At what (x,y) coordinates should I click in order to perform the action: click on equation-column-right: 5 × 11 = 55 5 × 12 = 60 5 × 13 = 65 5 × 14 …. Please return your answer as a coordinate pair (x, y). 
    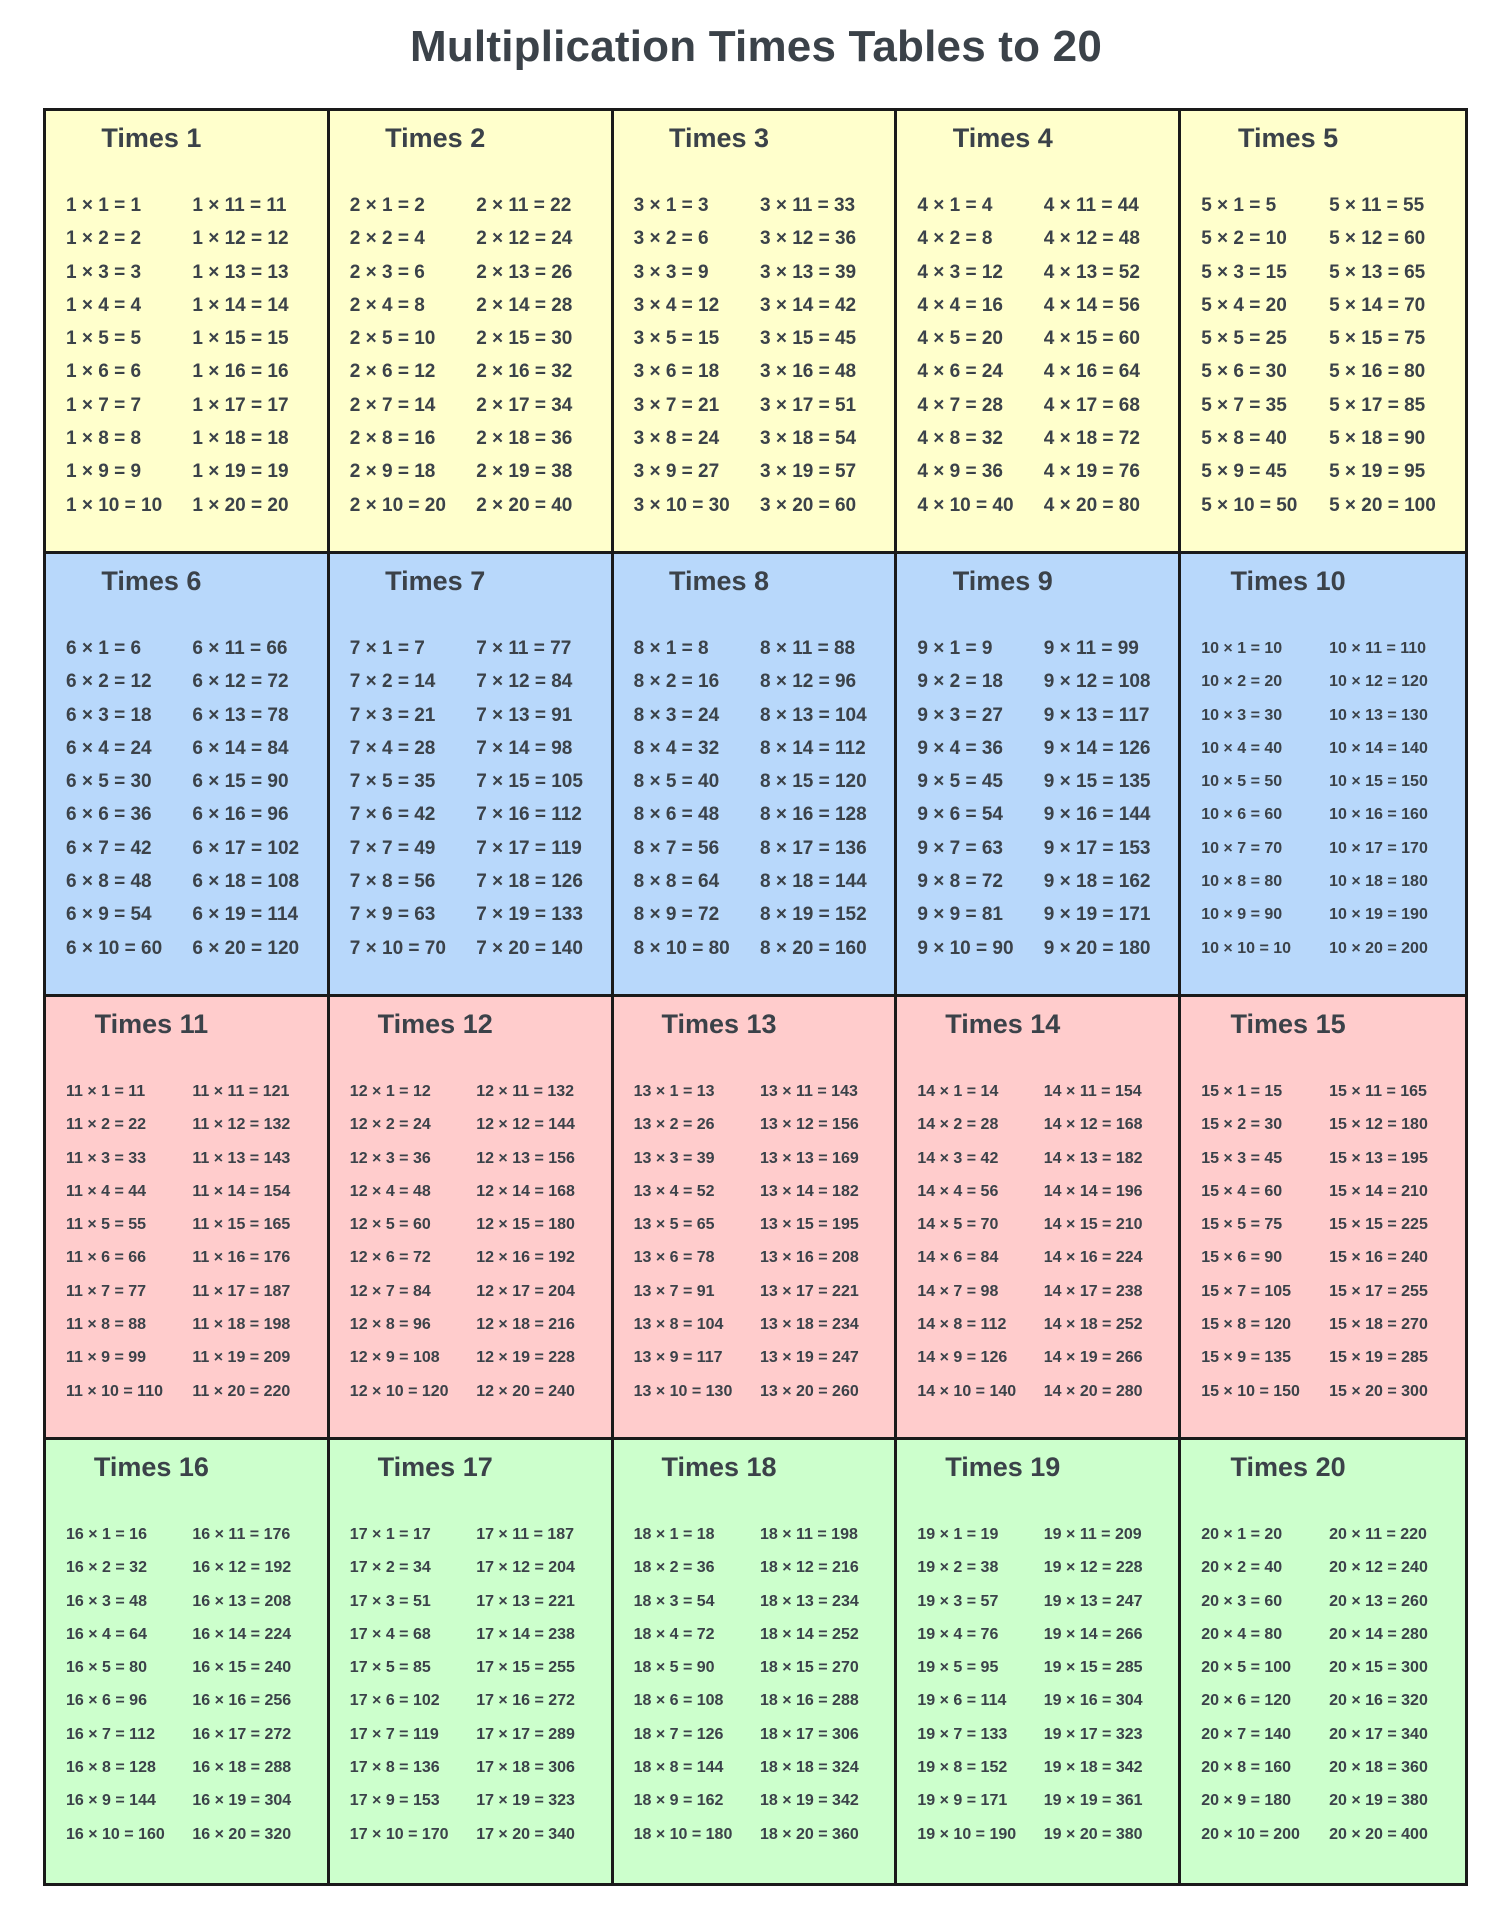
    Looking at the image, I should click on (1393, 355).